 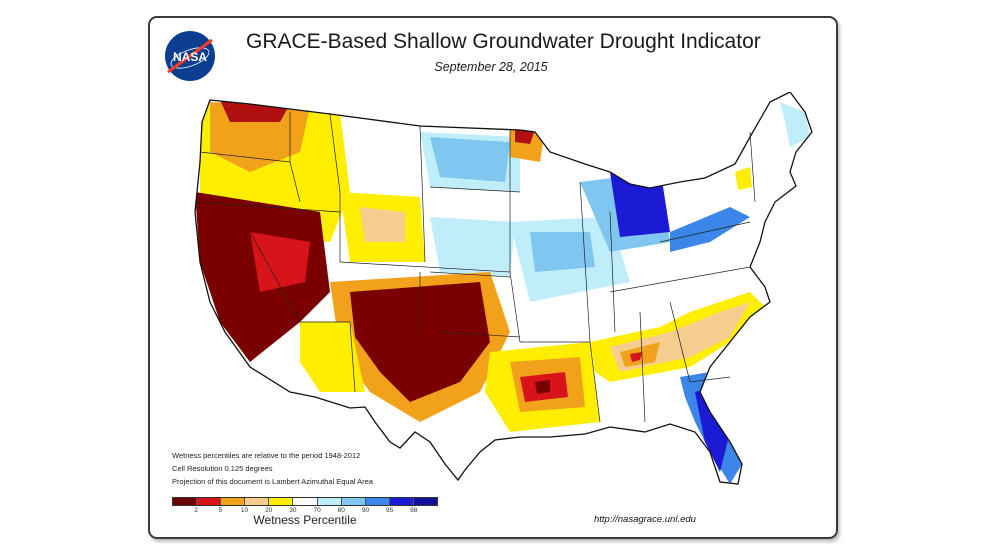 What do you see at coordinates (305, 520) in the screenshot?
I see `legend-title: Wetness Percentile` at bounding box center [305, 520].